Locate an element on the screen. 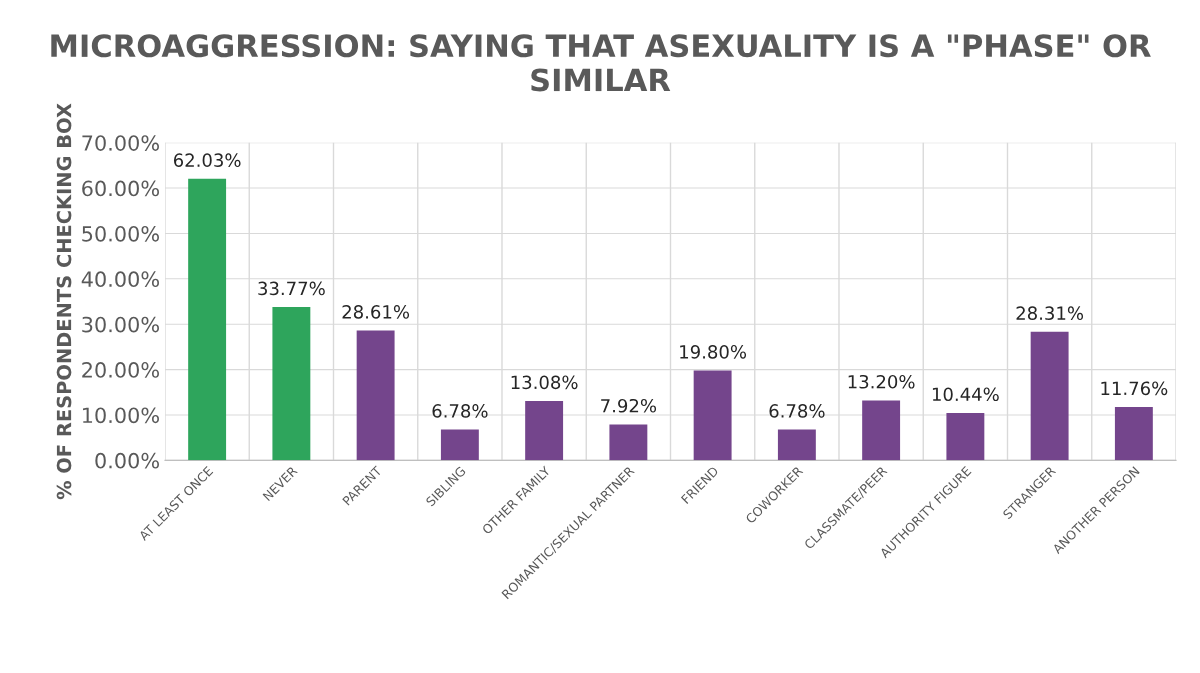 The height and width of the screenshot is (673, 1200). y-tick-label: 0.00% is located at coordinates (127, 460).